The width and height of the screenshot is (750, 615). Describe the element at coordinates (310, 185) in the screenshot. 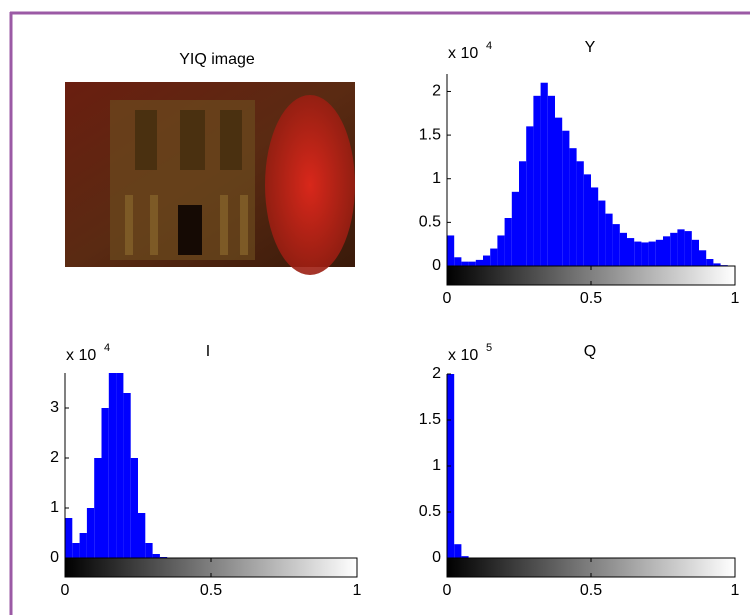

I see `red-rock` at that location.